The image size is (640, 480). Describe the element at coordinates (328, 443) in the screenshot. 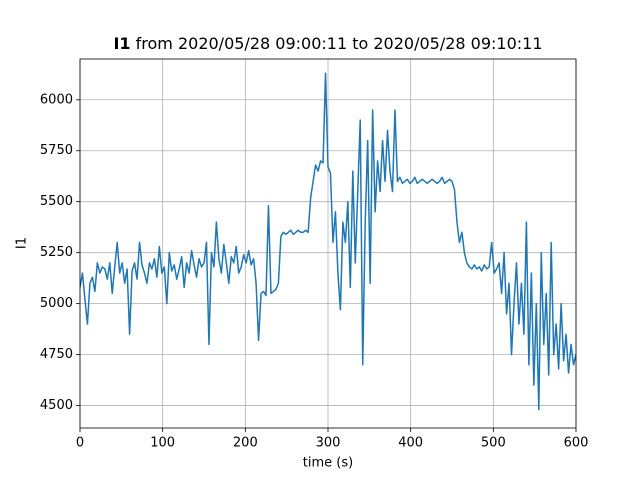

I see `x-tick-label: 300` at that location.